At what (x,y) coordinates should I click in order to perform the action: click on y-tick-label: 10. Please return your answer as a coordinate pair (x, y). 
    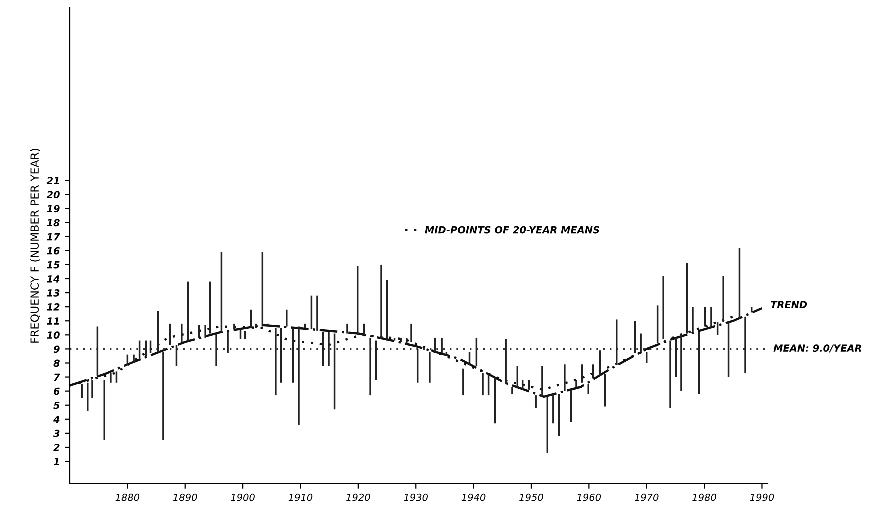
    Looking at the image, I should click on (53, 335).